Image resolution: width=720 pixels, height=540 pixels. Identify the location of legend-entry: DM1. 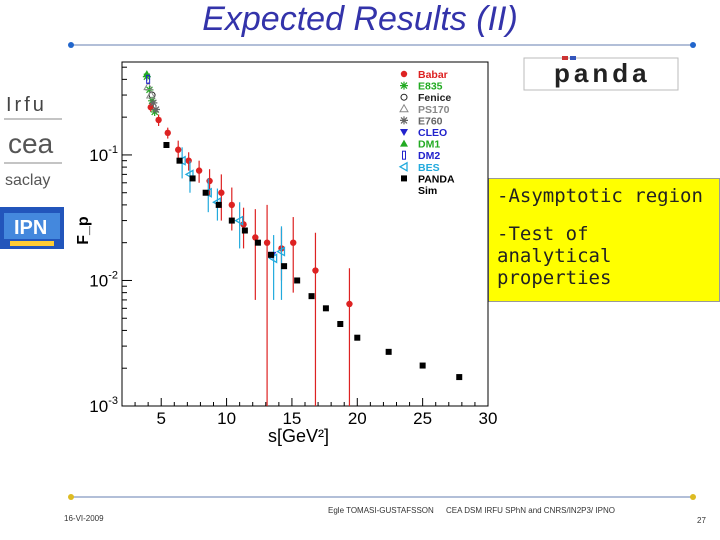
(420, 145).